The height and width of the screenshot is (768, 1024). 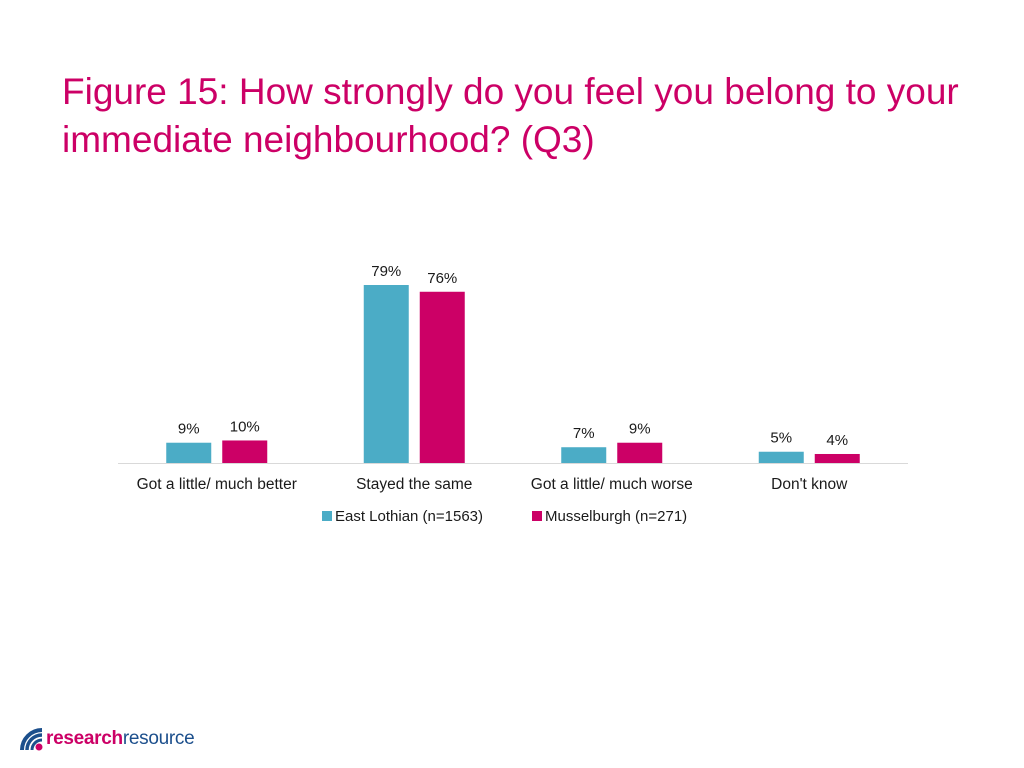 What do you see at coordinates (612, 484) in the screenshot?
I see `x-tick-label: Got a little/ much worse` at bounding box center [612, 484].